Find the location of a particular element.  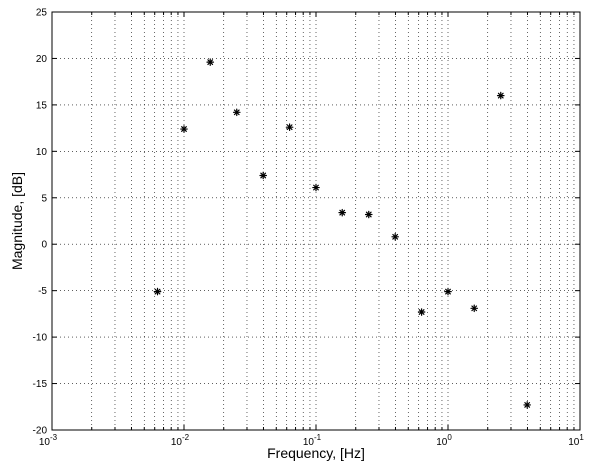

y-tick-label: -15 is located at coordinates (40, 384).